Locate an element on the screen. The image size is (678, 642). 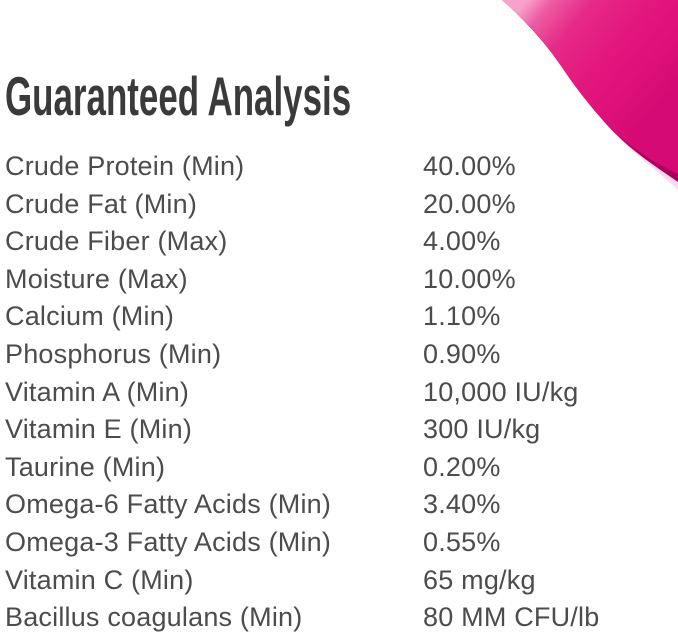
nutrient-value: 300 IU/kg is located at coordinates (482, 429).